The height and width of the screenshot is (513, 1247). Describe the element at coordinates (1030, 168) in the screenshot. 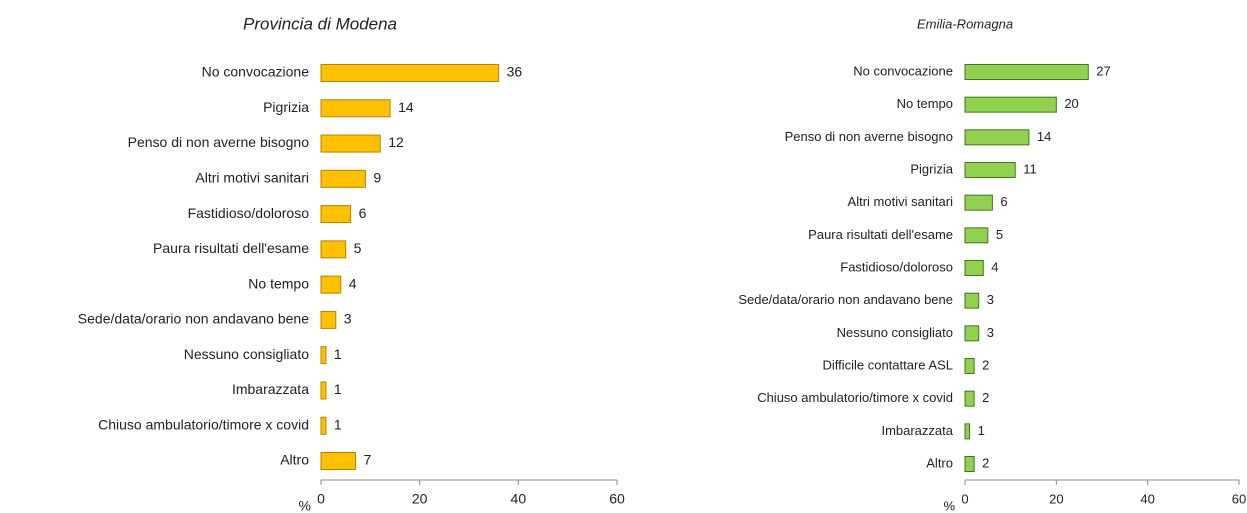

I see `value-label: 11` at that location.